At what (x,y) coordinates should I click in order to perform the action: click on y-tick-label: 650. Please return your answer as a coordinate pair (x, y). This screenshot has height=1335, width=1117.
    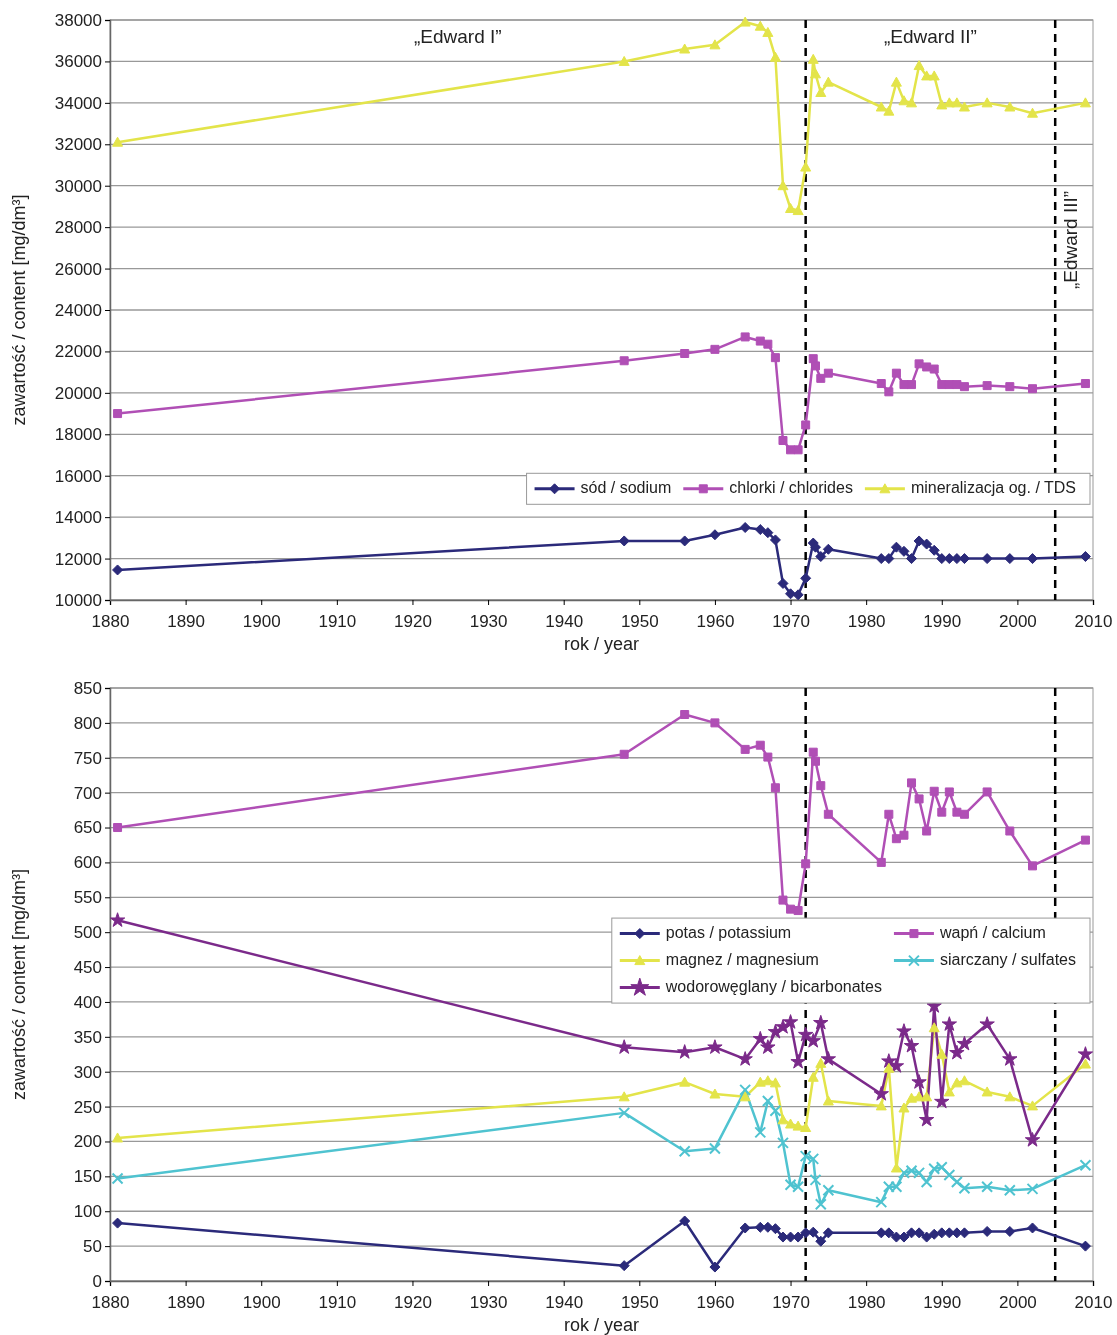
    Looking at the image, I should click on (87, 828).